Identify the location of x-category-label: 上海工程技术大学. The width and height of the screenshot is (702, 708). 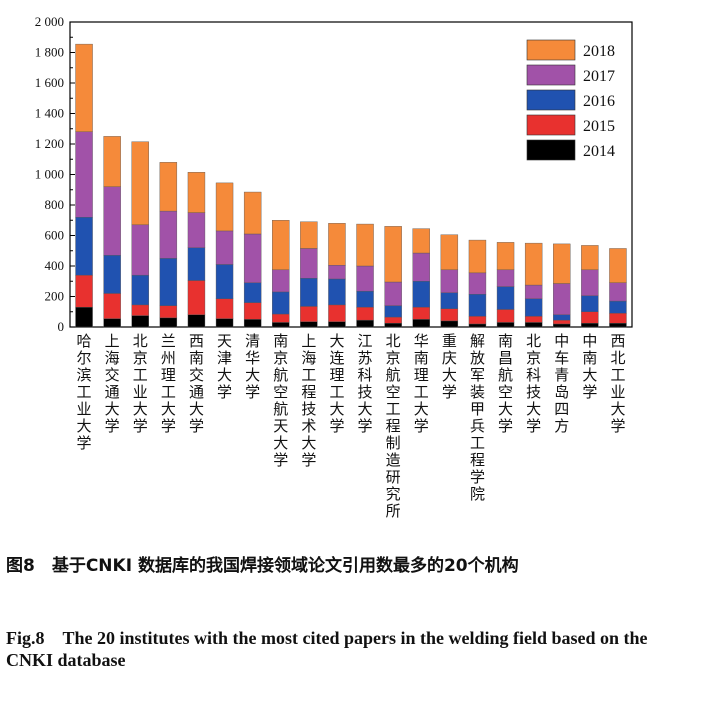
(308, 400).